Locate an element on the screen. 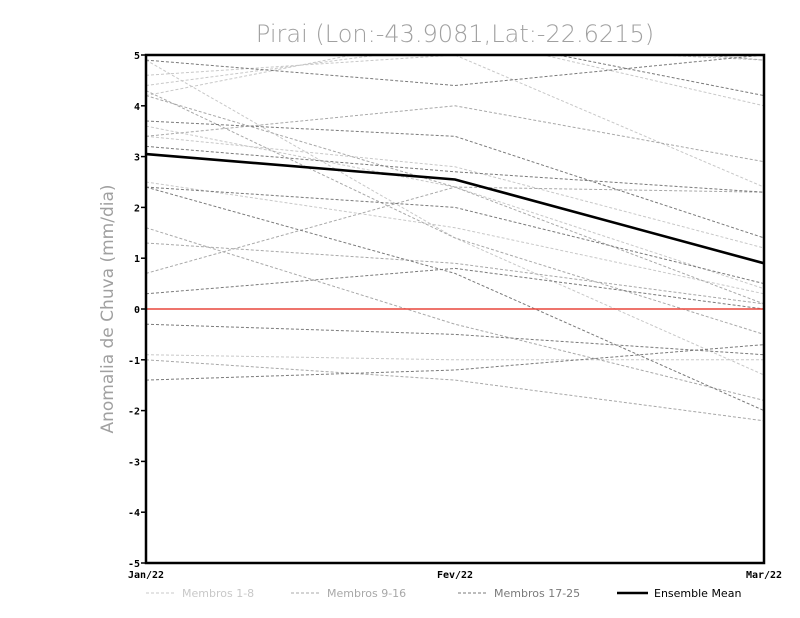  member-line-m21 is located at coordinates (455, 339).